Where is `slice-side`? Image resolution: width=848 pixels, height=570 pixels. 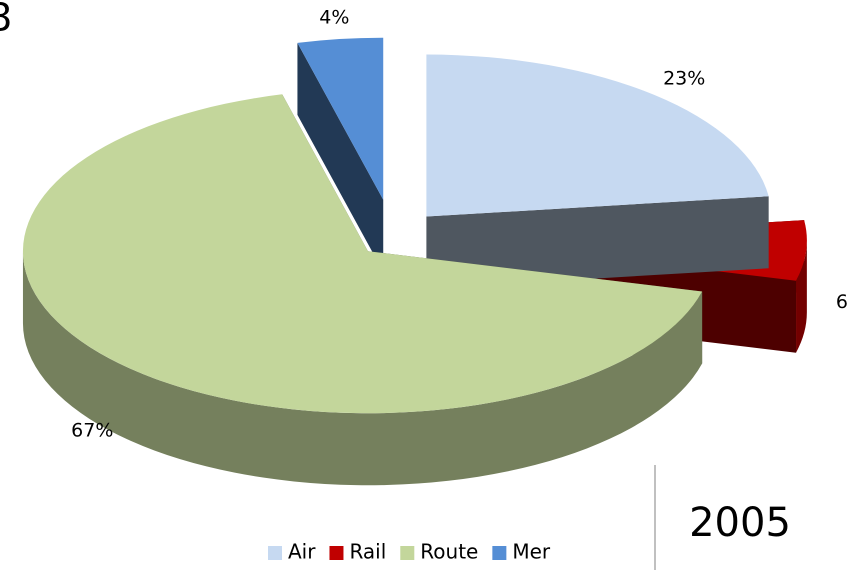
slice-side is located at coordinates (801, 296).